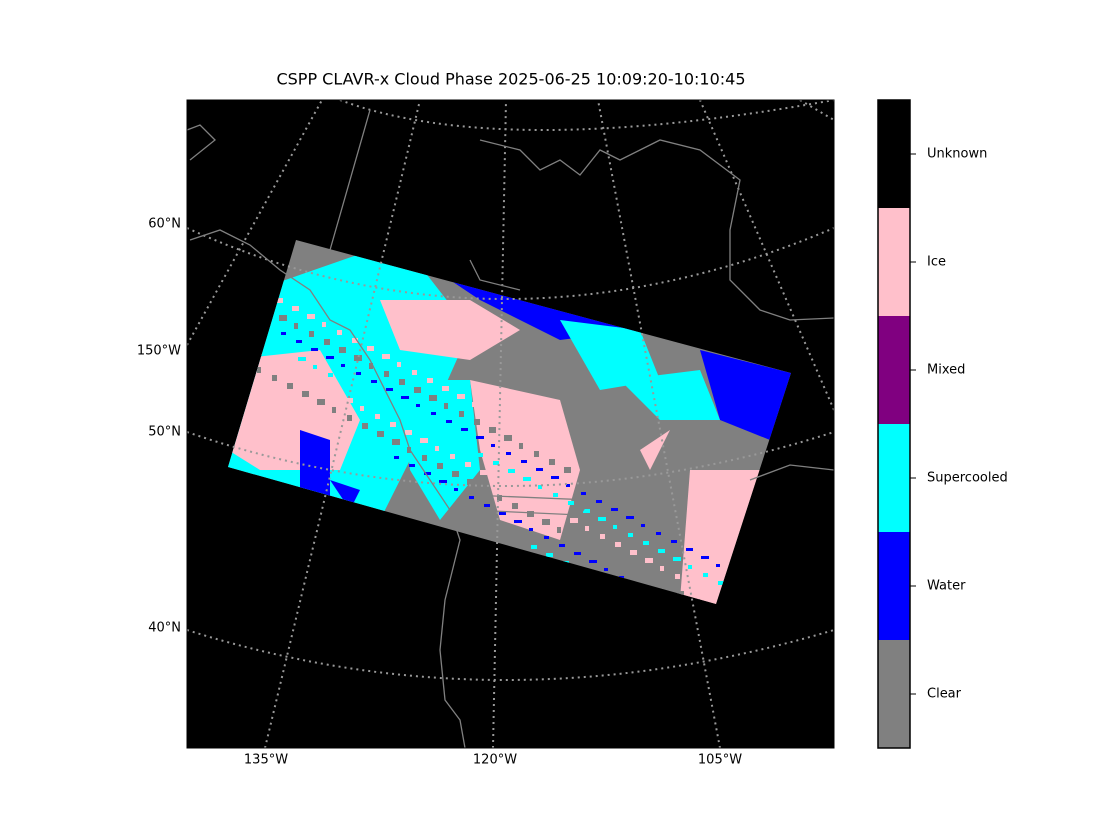 This screenshot has width=1120, height=840. What do you see at coordinates (266, 760) in the screenshot?
I see `lon-label: 135°W` at bounding box center [266, 760].